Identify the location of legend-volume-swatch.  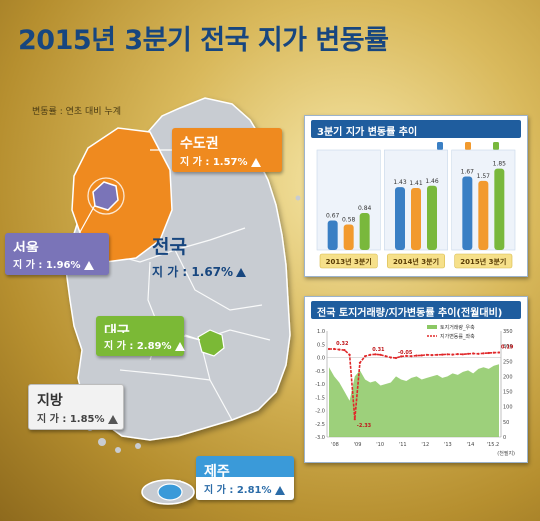
(432, 327).